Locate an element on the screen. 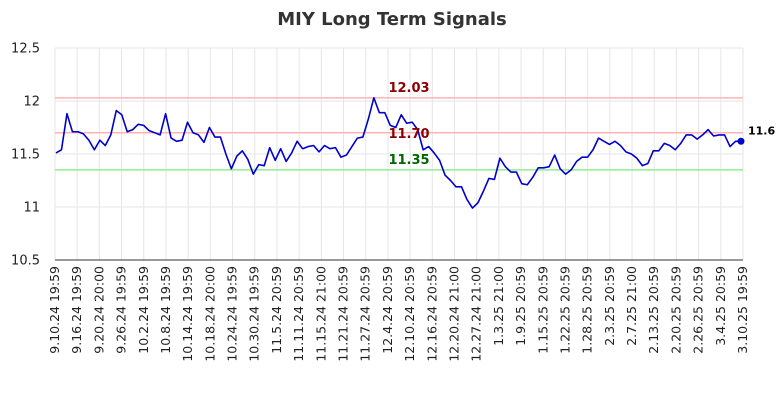 This screenshot has width=784, height=400. x-tick: 10.30.24 19:59 is located at coordinates (254, 314).